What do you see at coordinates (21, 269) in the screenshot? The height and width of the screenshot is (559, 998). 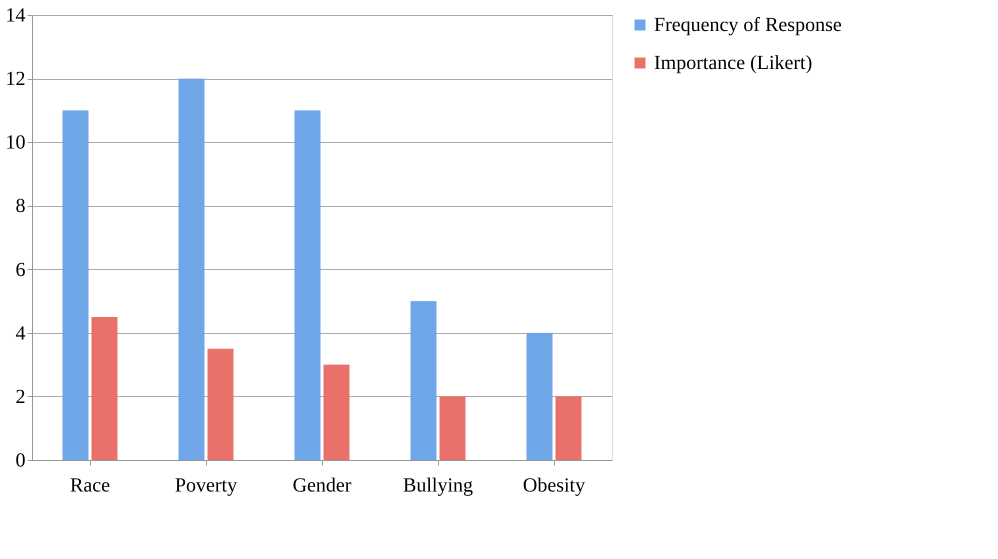 I see `y-tick-label: 6` at bounding box center [21, 269].